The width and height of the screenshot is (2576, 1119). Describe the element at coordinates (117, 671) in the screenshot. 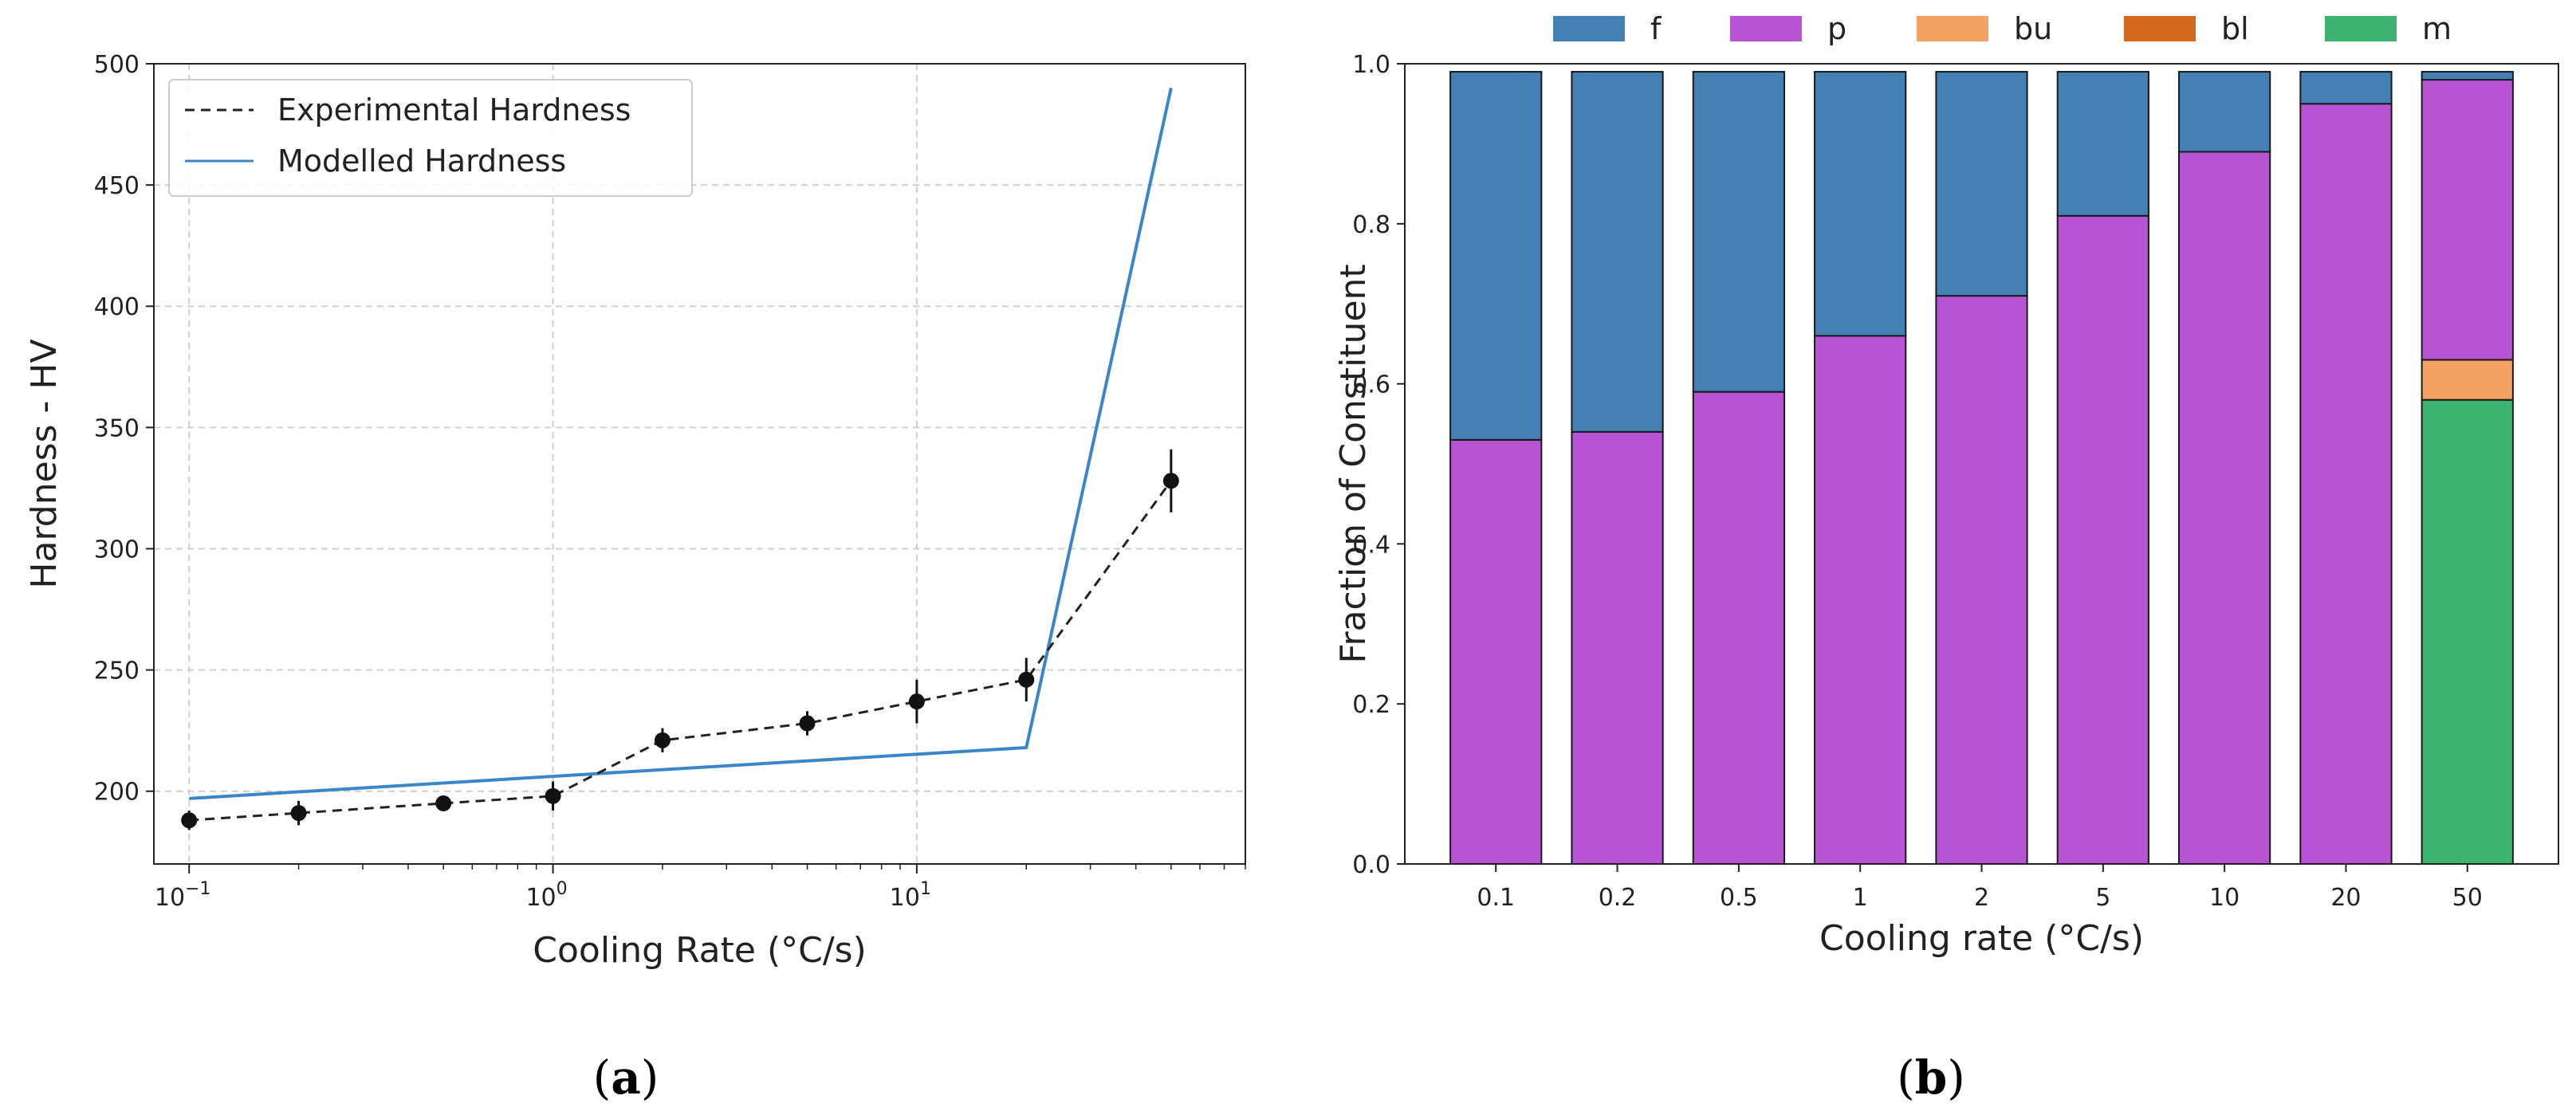

I see `panel-a-y-tick-label: 250` at that location.